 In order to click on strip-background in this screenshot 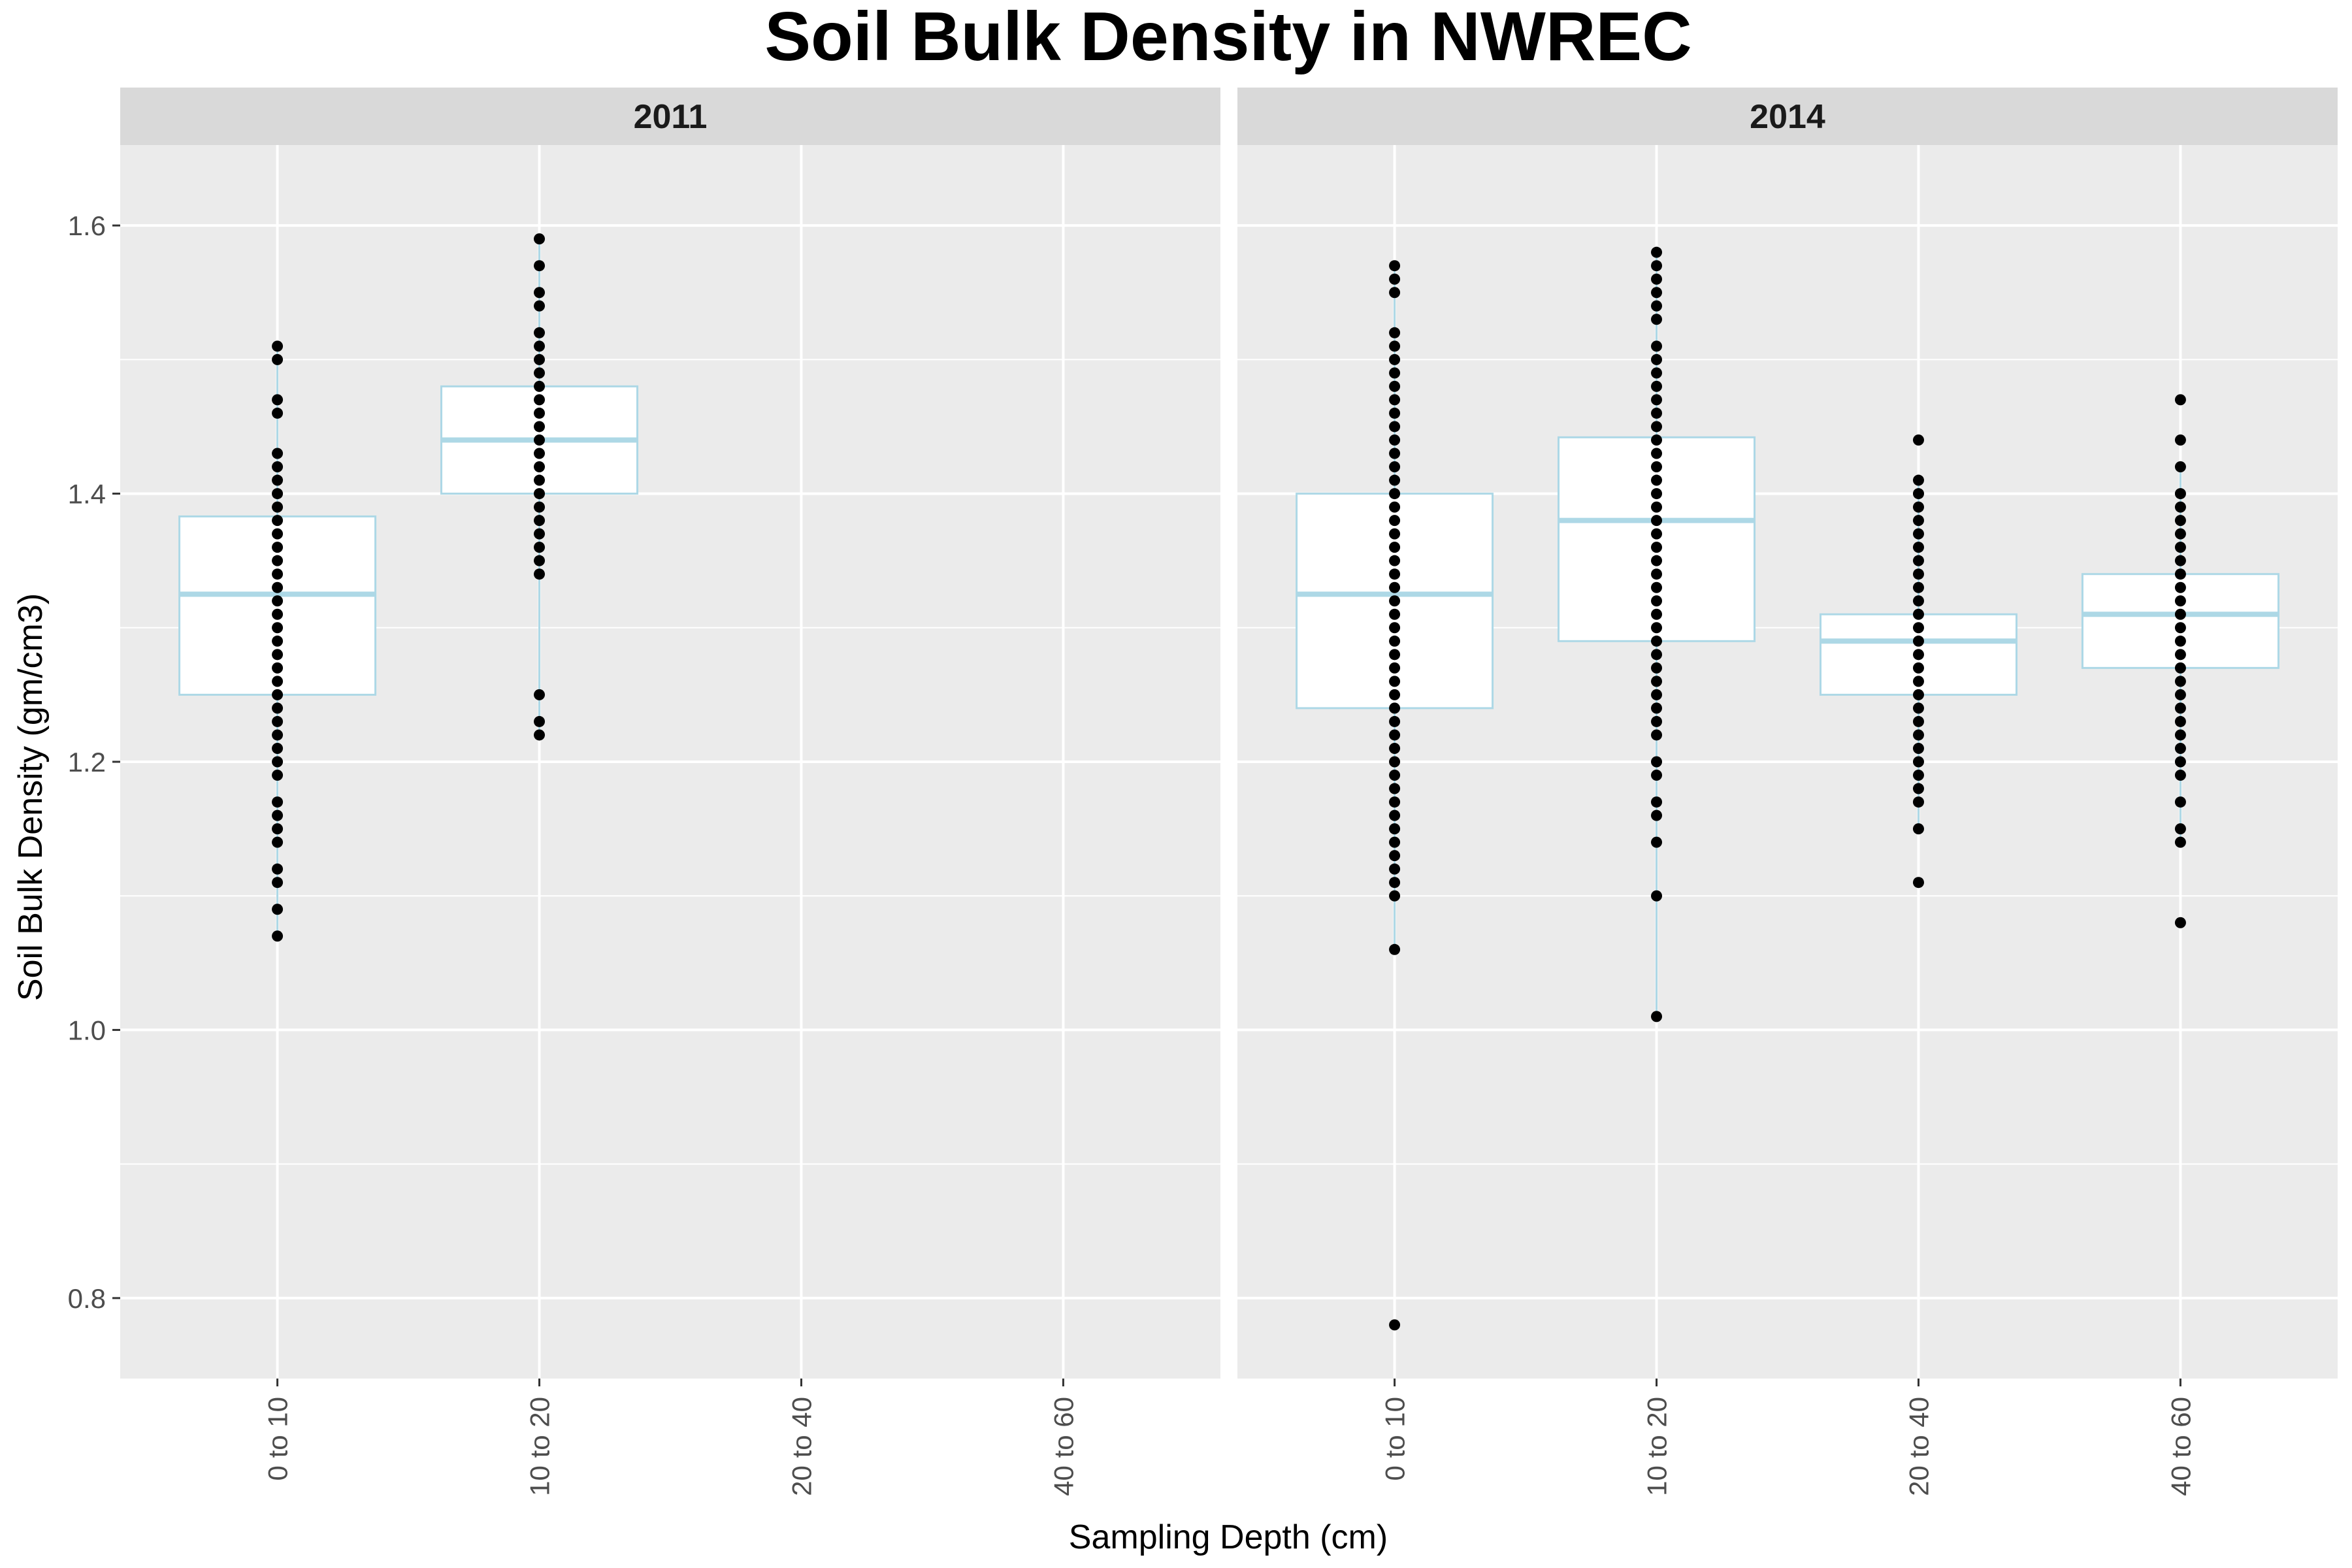, I will do `click(1787, 116)`.